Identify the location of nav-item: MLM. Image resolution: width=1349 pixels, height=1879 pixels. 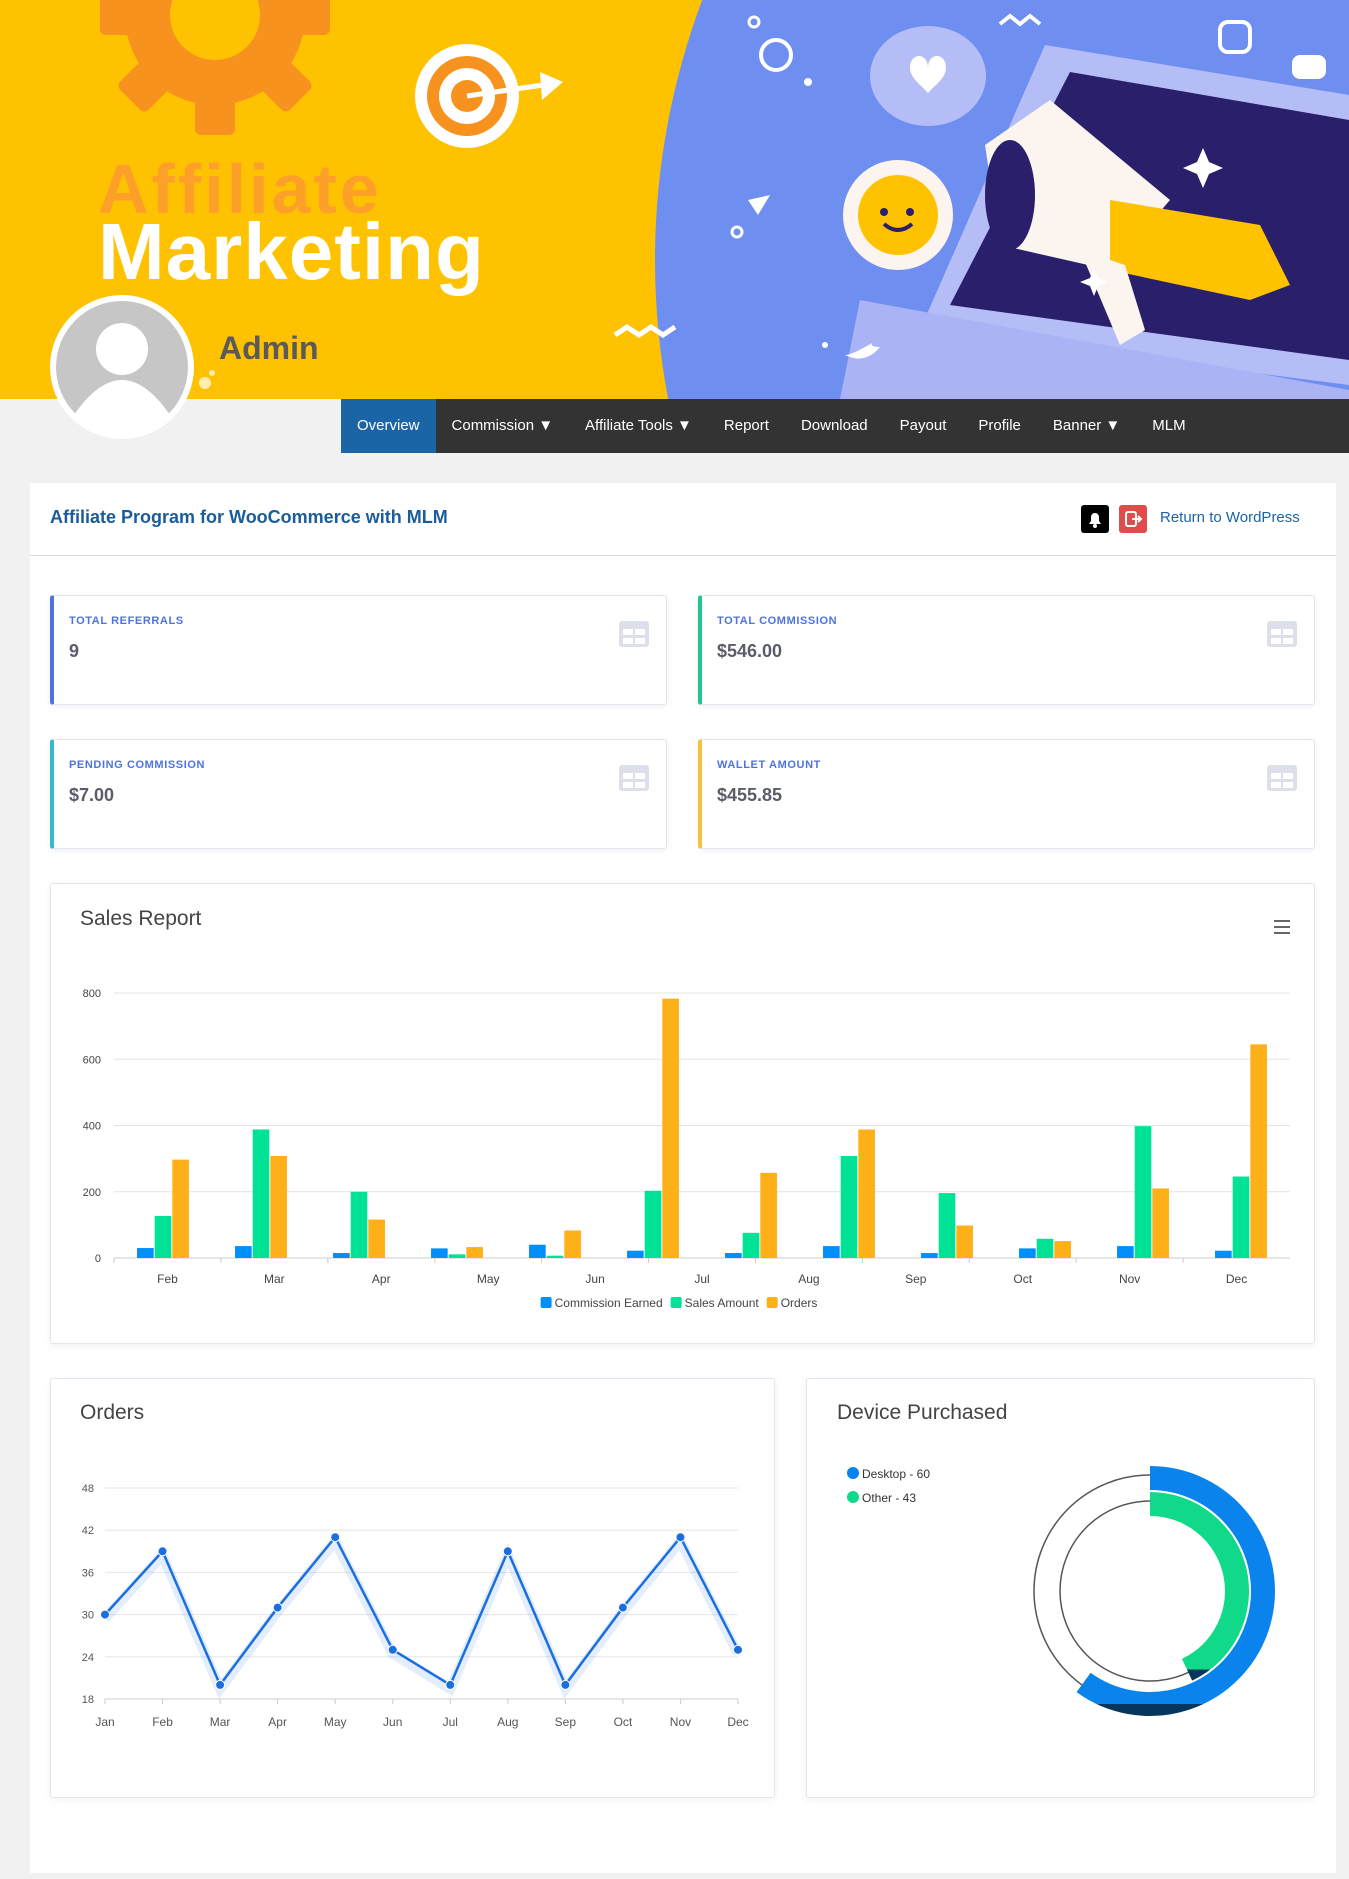
(1169, 425).